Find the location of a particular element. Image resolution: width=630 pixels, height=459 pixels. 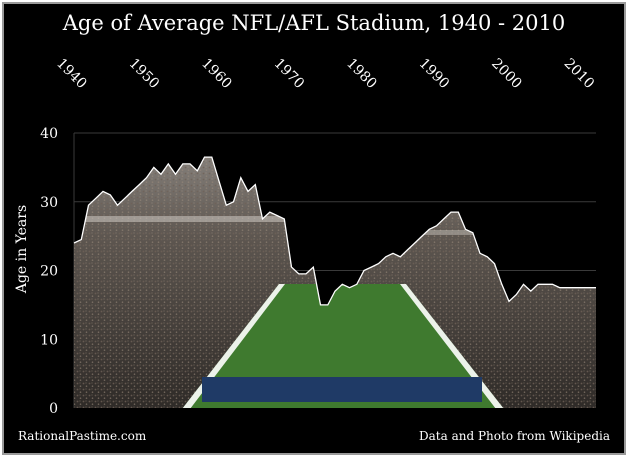

x-tick-label: 2000 is located at coordinates (506, 74).